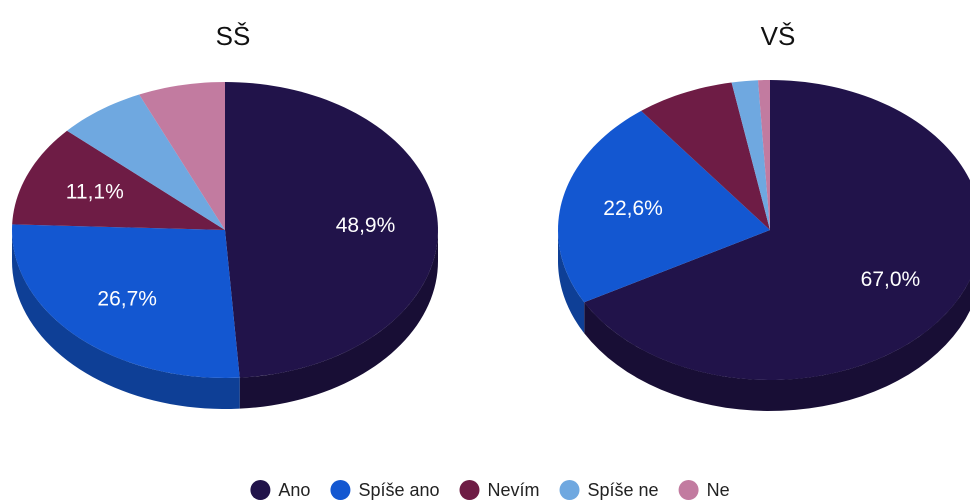  Describe the element at coordinates (778, 36) in the screenshot. I see `chart-title: VŠ` at that location.